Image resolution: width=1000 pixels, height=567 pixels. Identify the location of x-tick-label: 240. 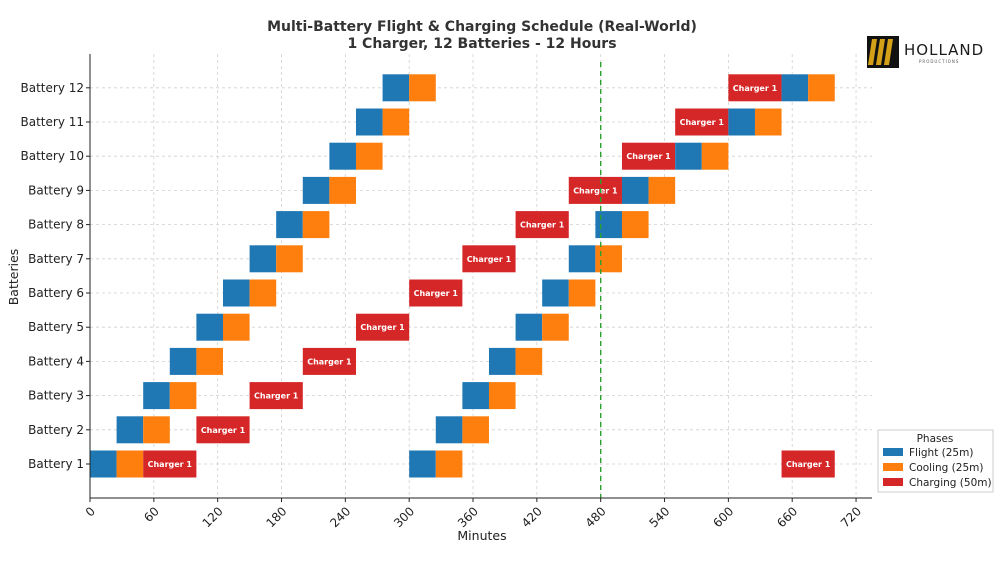
(340, 517).